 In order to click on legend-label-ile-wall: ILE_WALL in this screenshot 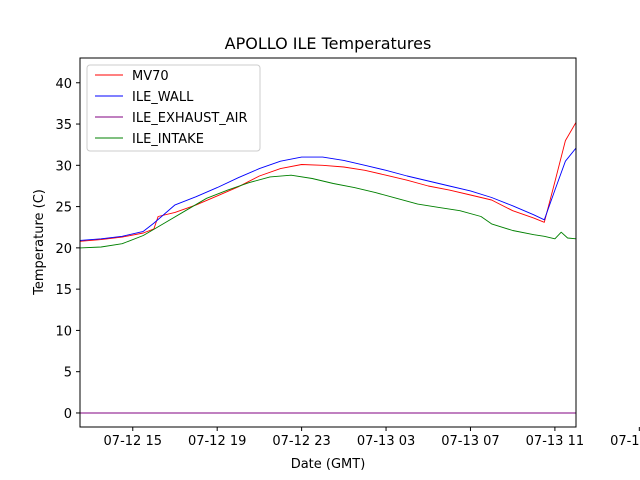, I will do `click(163, 97)`.